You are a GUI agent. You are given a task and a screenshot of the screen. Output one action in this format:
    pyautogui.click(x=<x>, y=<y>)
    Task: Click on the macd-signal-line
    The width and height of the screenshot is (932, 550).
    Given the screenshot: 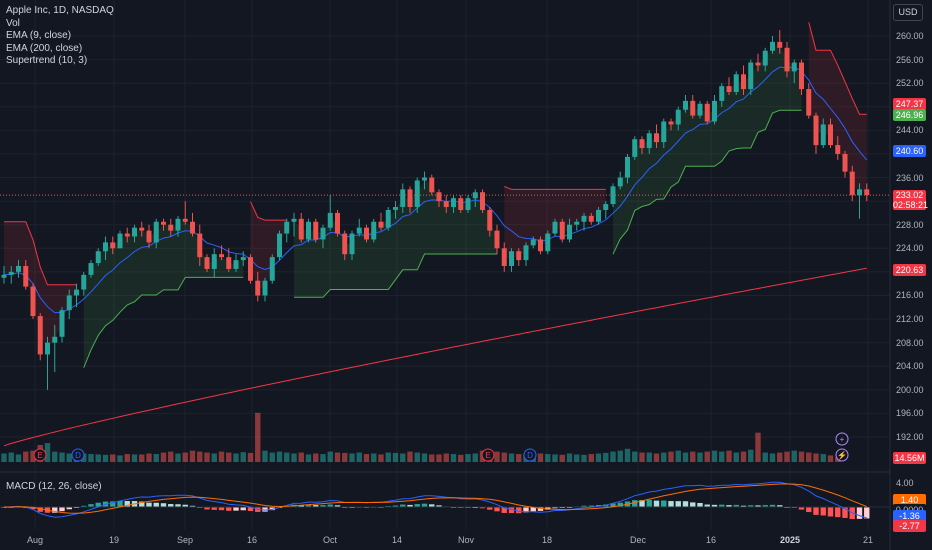 What is the action you would take?
    pyautogui.click(x=435, y=498)
    